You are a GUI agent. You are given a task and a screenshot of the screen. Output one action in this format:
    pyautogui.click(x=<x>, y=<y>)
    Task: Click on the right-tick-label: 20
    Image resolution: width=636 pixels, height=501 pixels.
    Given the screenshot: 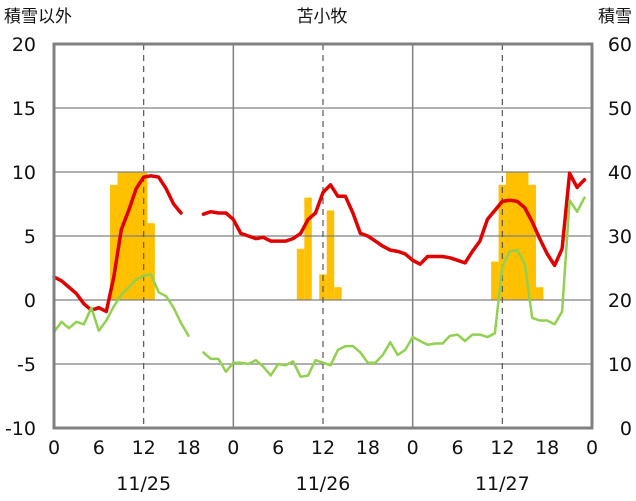 What is the action you would take?
    pyautogui.click(x=620, y=301)
    